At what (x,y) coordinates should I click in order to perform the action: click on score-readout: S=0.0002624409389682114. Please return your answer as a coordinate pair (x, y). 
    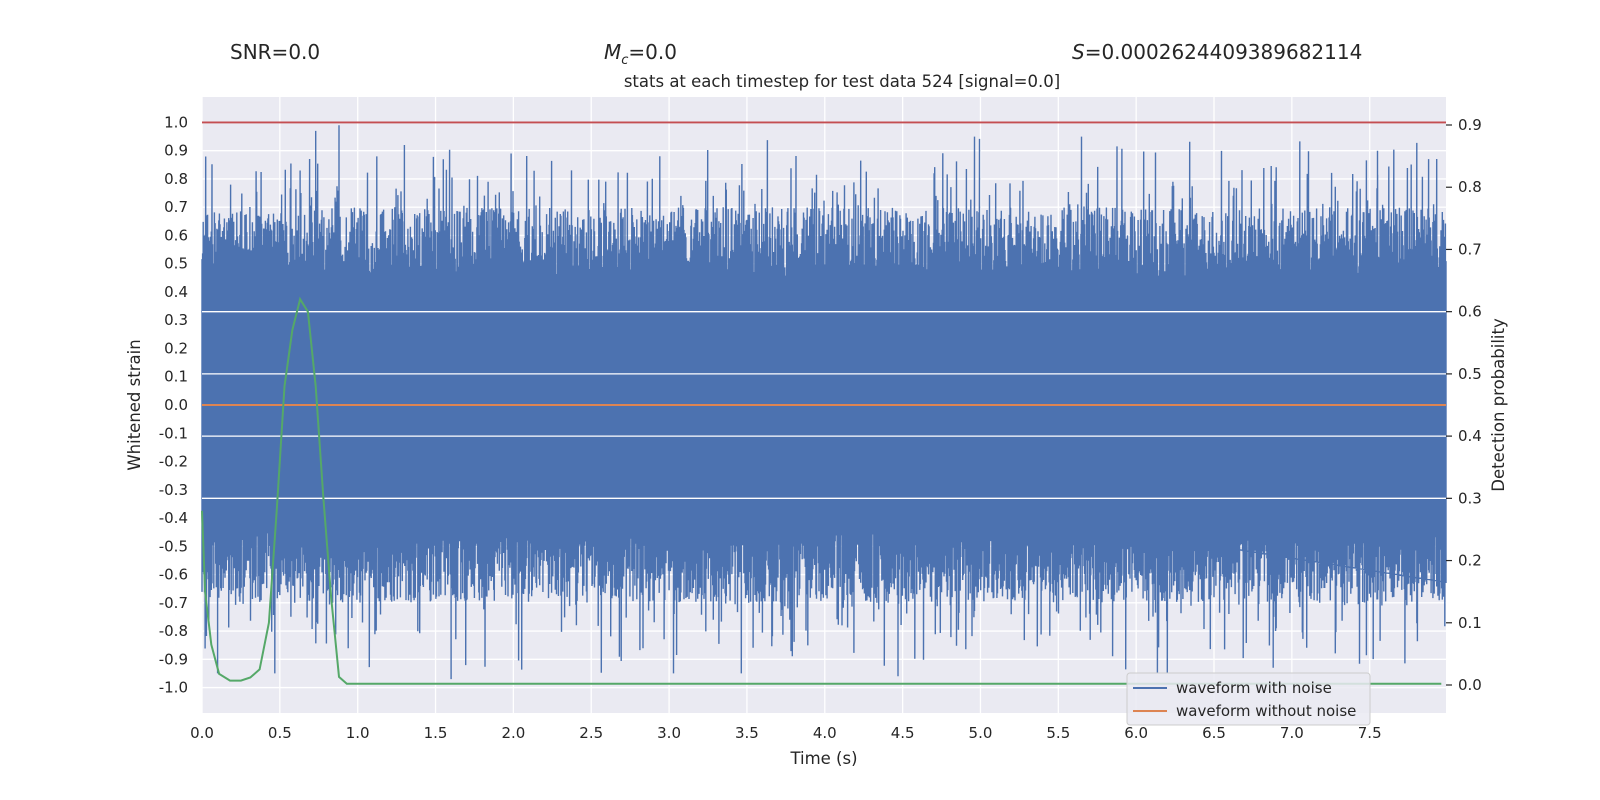
    Looking at the image, I should click on (1217, 52).